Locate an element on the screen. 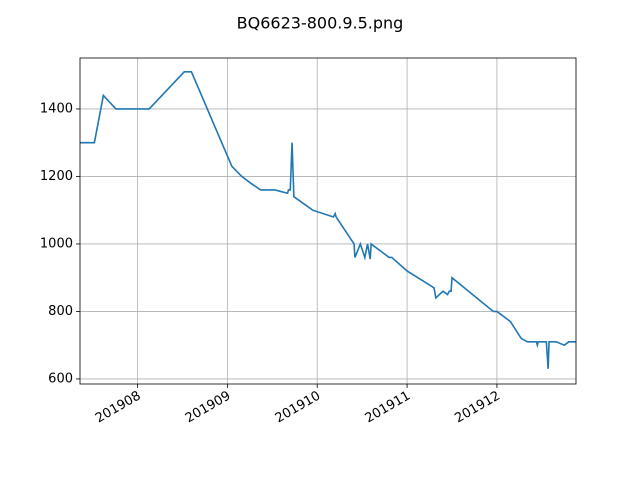  x-tick-label: 201910 is located at coordinates (298, 407).